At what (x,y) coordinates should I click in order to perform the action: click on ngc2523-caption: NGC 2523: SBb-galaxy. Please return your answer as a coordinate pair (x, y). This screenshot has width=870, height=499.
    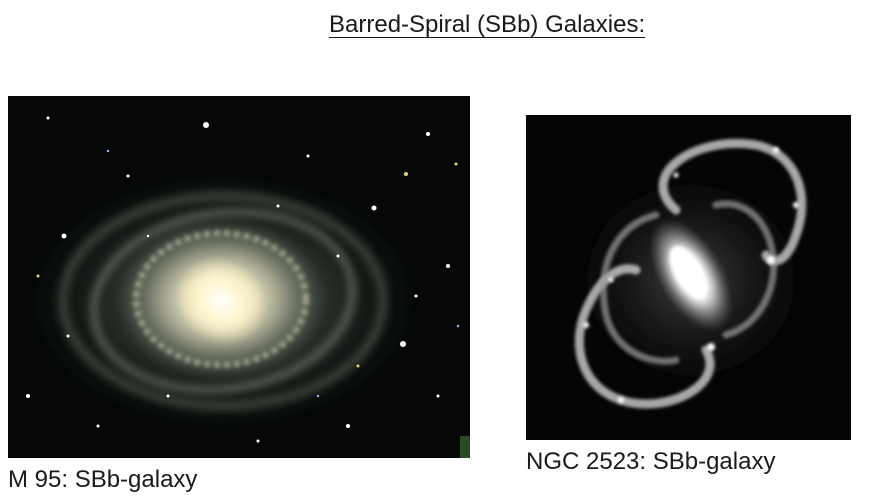
    Looking at the image, I should click on (651, 461).